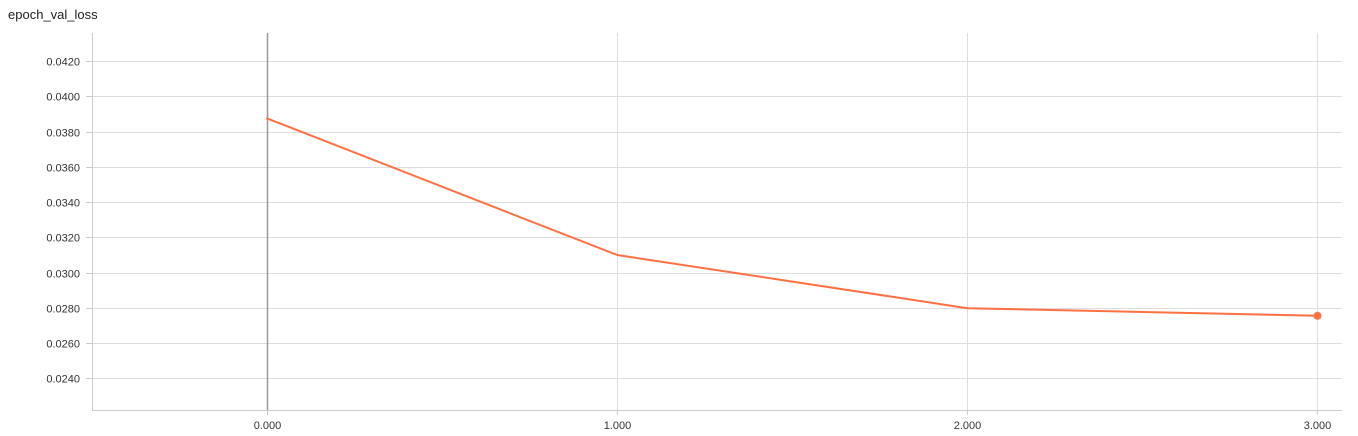  I want to click on x-tick-label: 1.000, so click(618, 426).